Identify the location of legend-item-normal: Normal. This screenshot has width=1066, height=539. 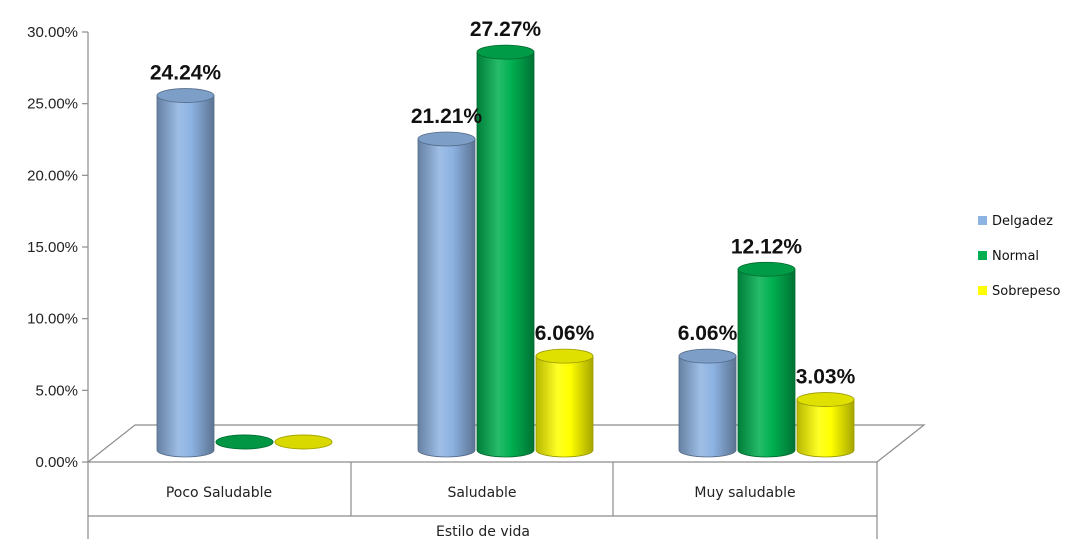
(1008, 256).